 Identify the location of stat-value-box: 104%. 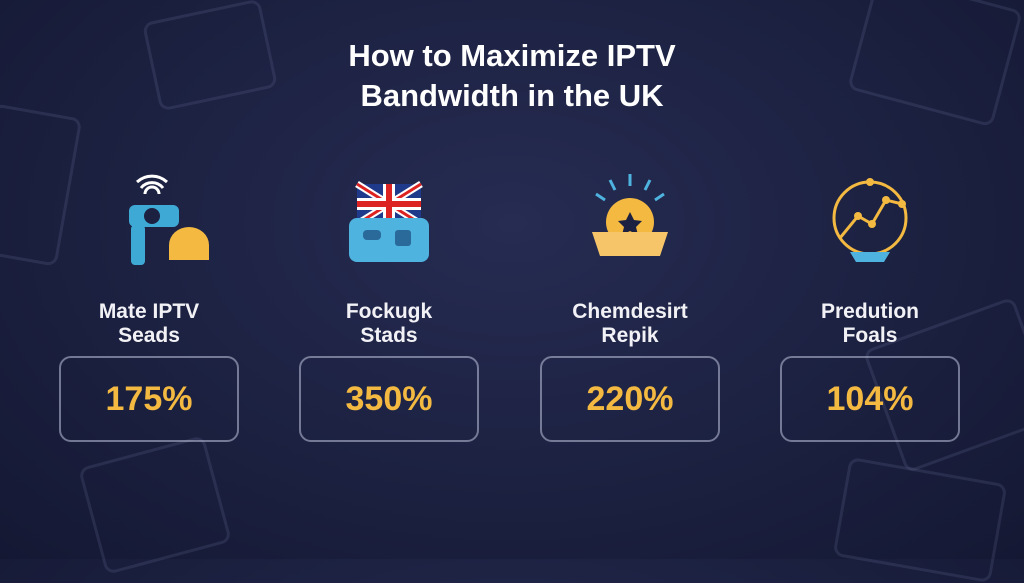
(870, 399).